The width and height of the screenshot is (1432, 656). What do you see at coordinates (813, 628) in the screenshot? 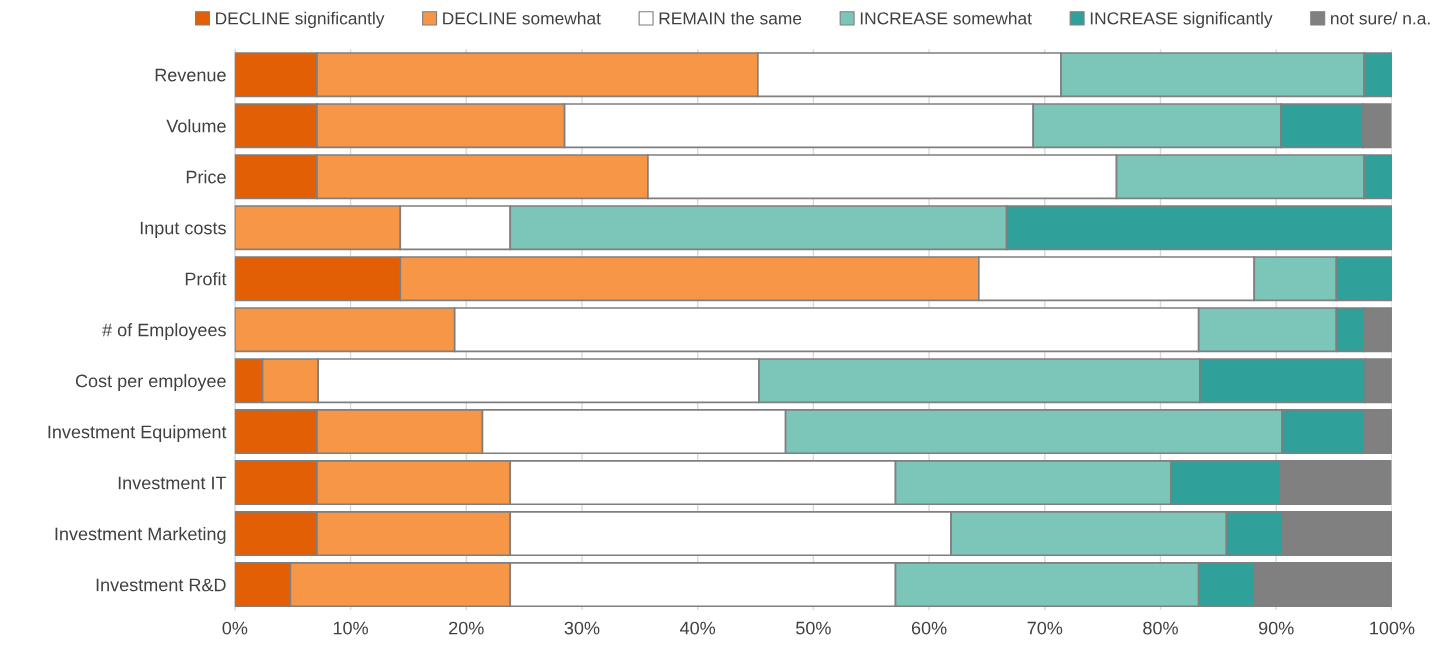
I see `x-tick-label: 50%` at bounding box center [813, 628].